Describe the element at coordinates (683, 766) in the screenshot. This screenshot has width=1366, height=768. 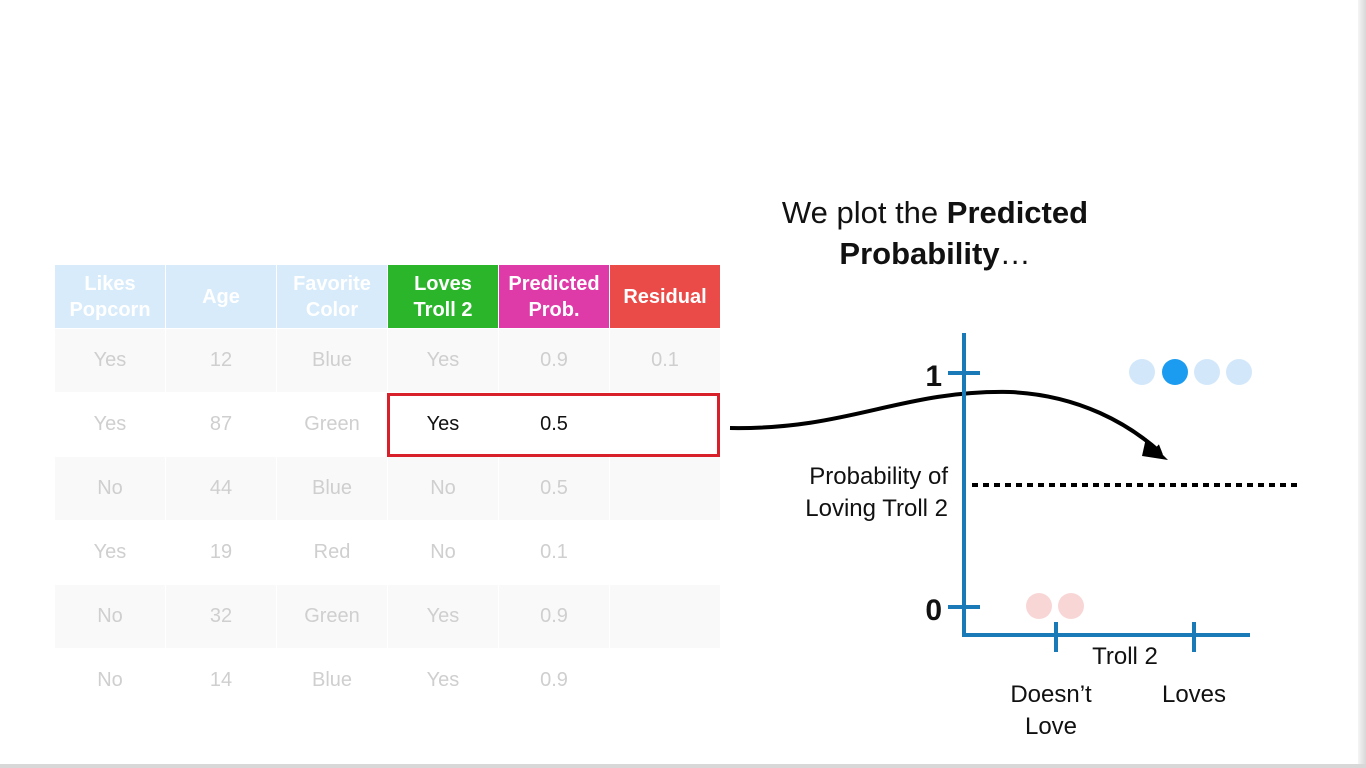
I see `bottom-strip` at that location.